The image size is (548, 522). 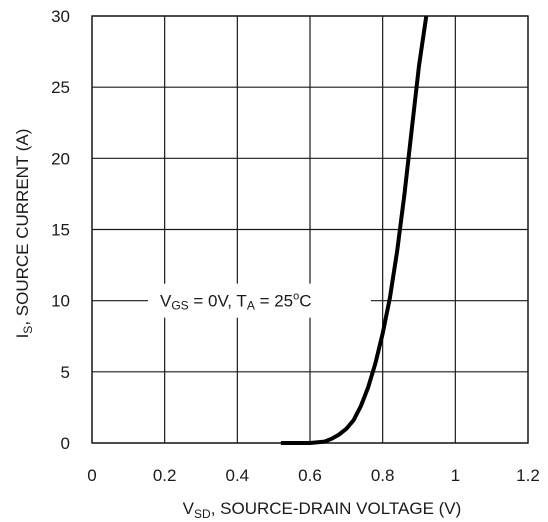 I want to click on x-tick-label: 1, so click(x=455, y=475).